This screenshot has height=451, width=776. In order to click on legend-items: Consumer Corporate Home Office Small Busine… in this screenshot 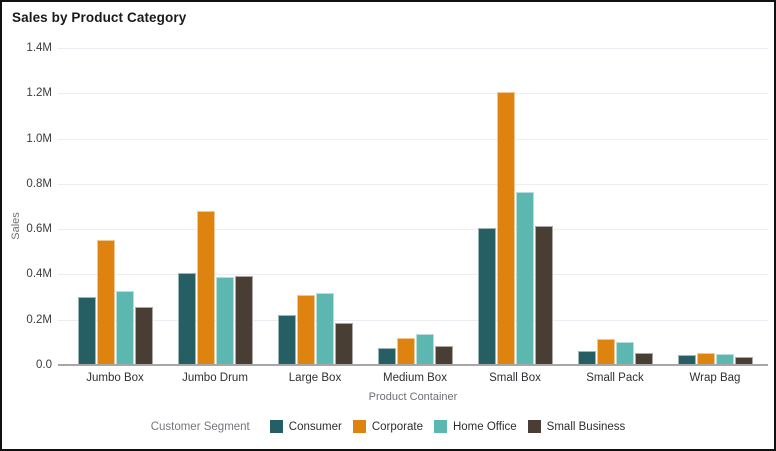, I will do `click(447, 426)`.